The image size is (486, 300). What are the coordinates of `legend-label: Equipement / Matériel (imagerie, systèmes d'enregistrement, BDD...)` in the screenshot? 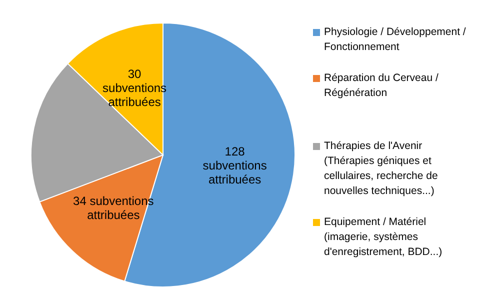 It's located at (384, 237).